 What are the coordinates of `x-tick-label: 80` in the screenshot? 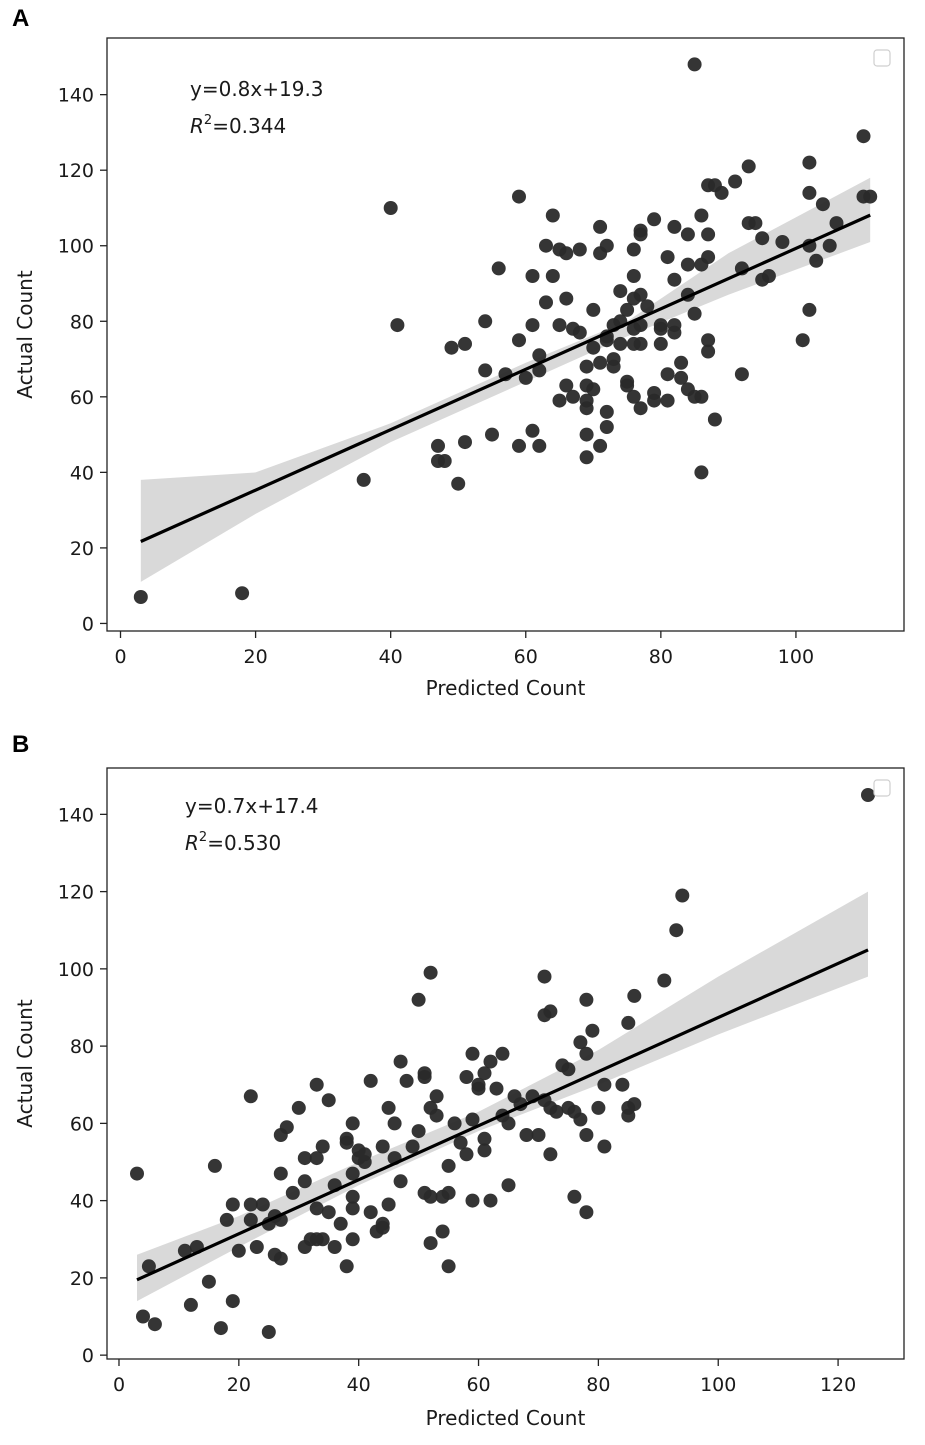 It's located at (598, 1385).